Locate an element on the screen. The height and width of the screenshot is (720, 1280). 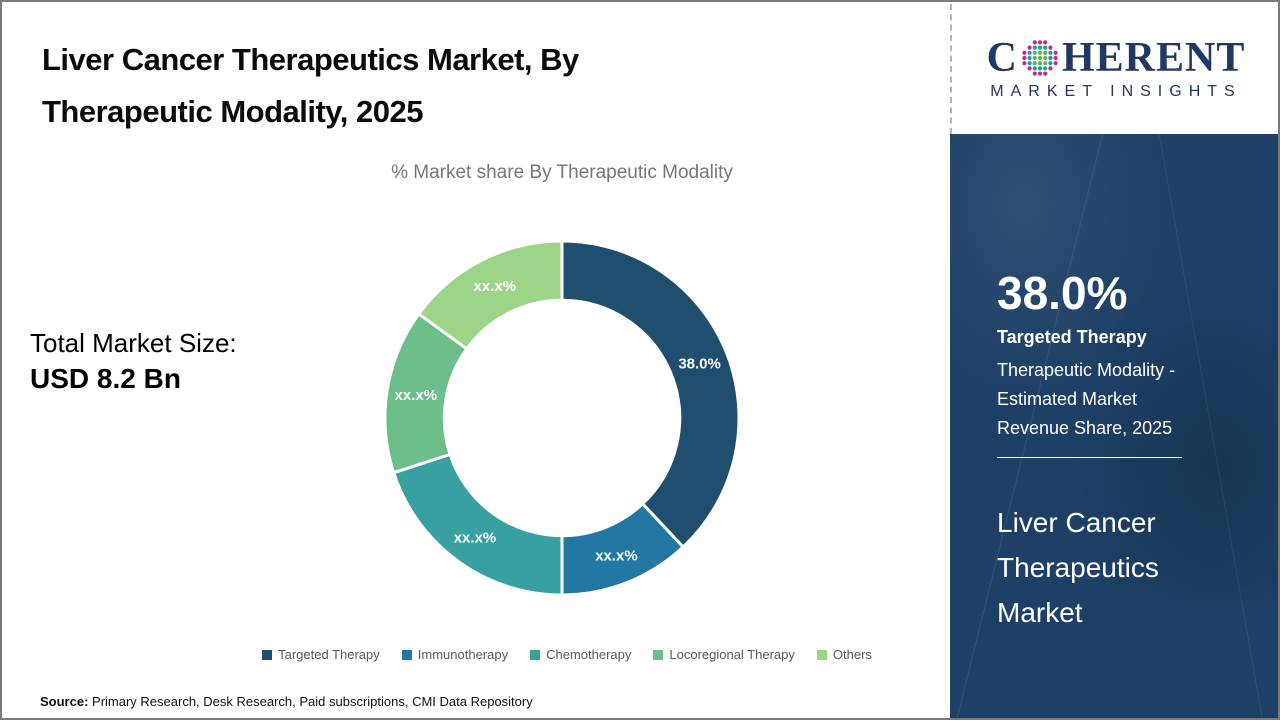
legend-item-immunotherapy: Immunotherapy is located at coordinates (455, 654).